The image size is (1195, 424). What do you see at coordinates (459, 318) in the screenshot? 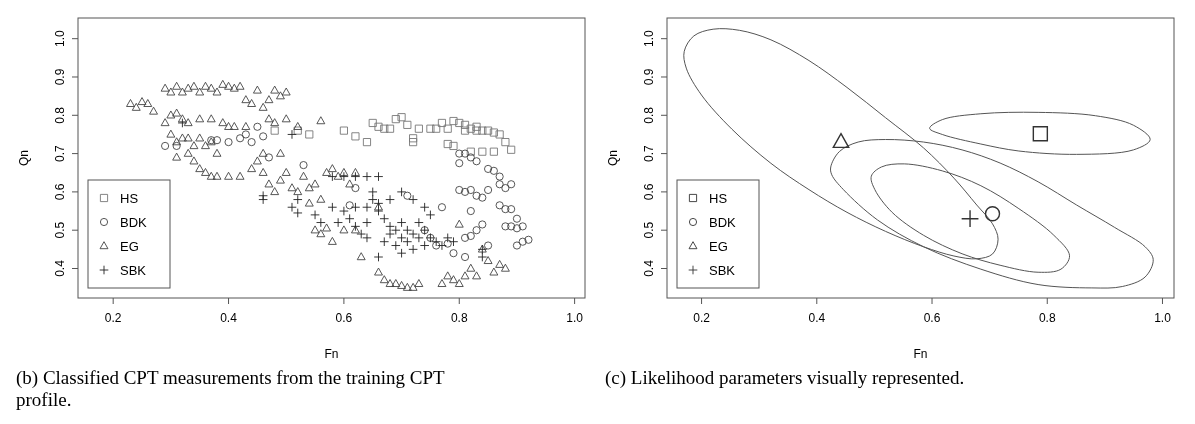
I see `x-tick-label: 0.8` at bounding box center [459, 318].